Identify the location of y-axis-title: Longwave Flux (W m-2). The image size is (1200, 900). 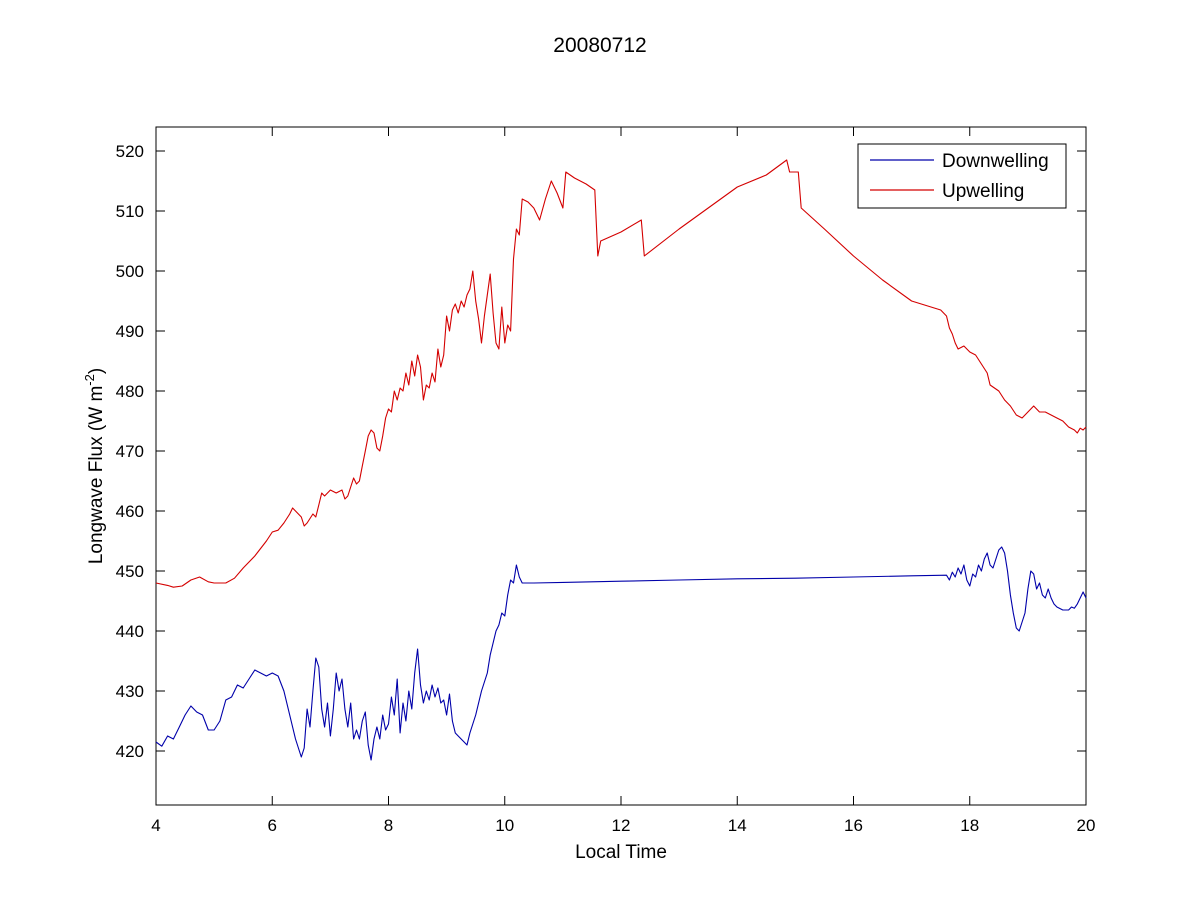
(94, 466).